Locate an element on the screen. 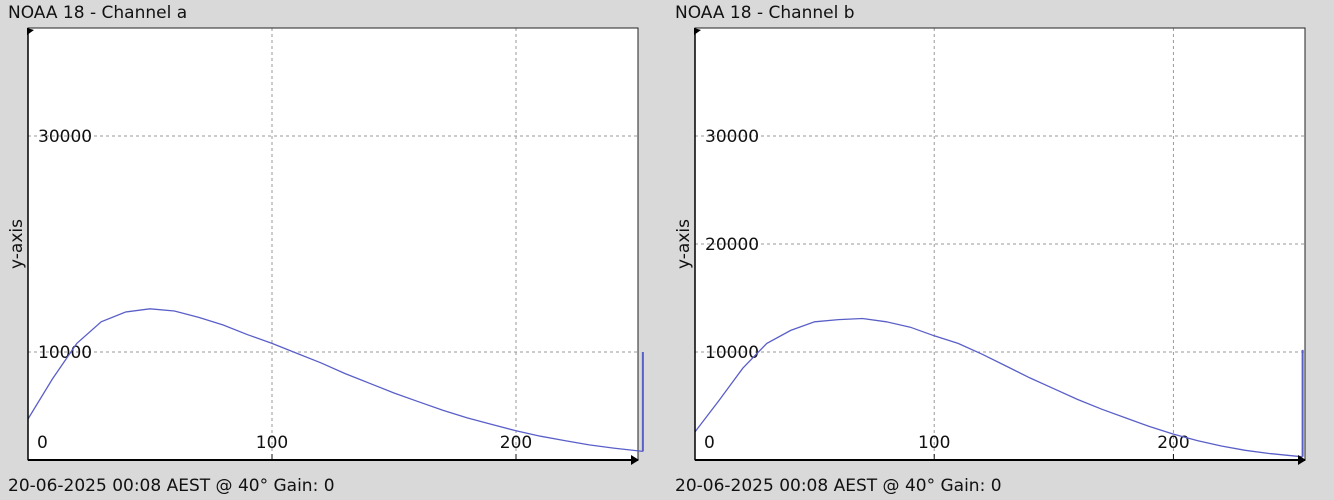 This screenshot has width=1334, height=500. y-tick-label: 20000 is located at coordinates (732, 245).